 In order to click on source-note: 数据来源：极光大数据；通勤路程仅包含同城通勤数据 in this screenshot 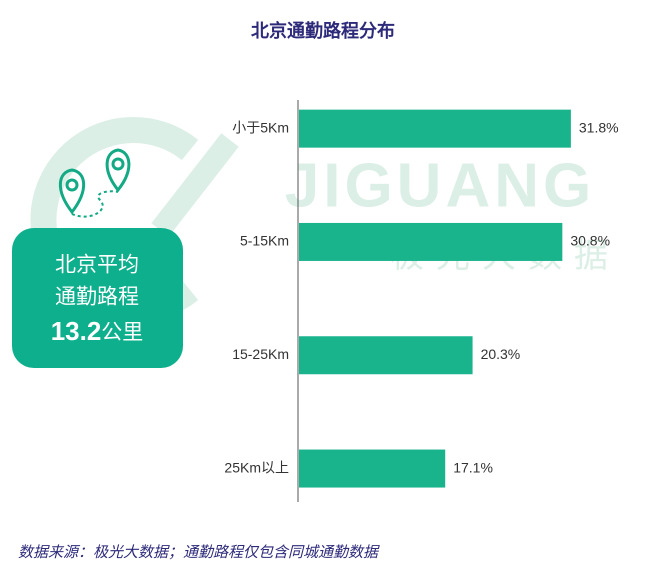, I will do `click(199, 552)`.